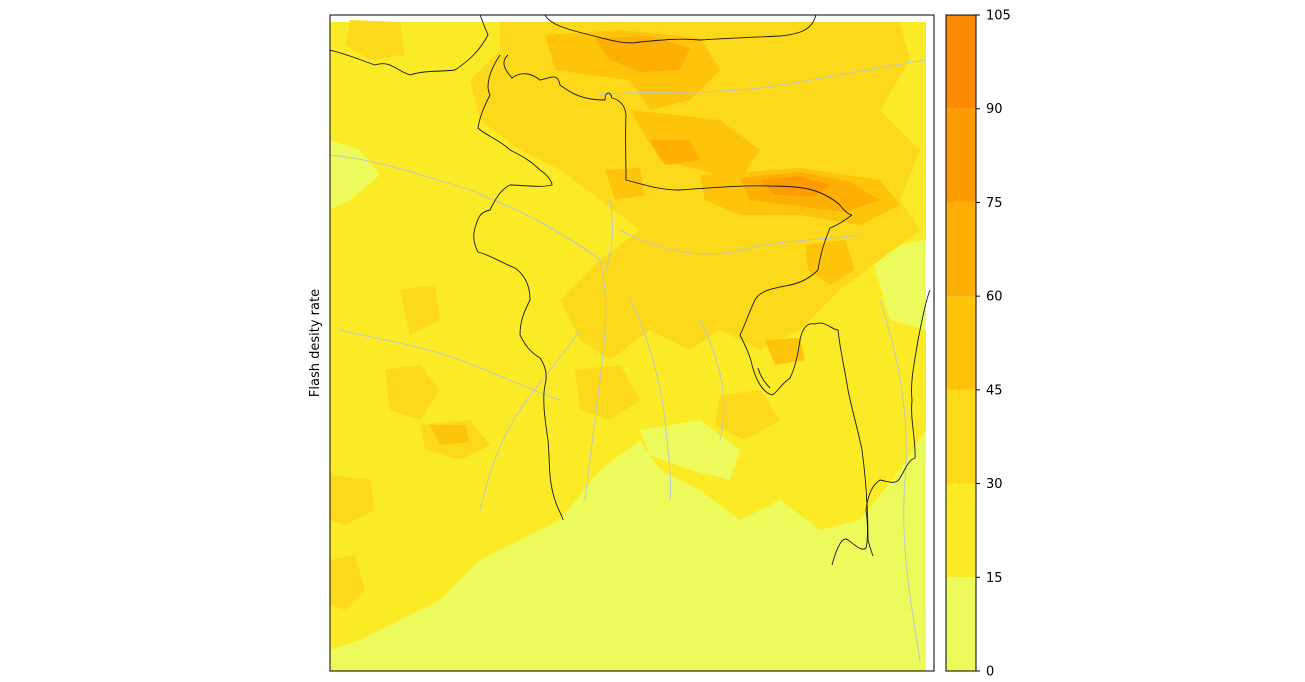 This screenshot has width=1305, height=682. Describe the element at coordinates (994, 484) in the screenshot. I see `colorbar-tick-label: 30` at that location.